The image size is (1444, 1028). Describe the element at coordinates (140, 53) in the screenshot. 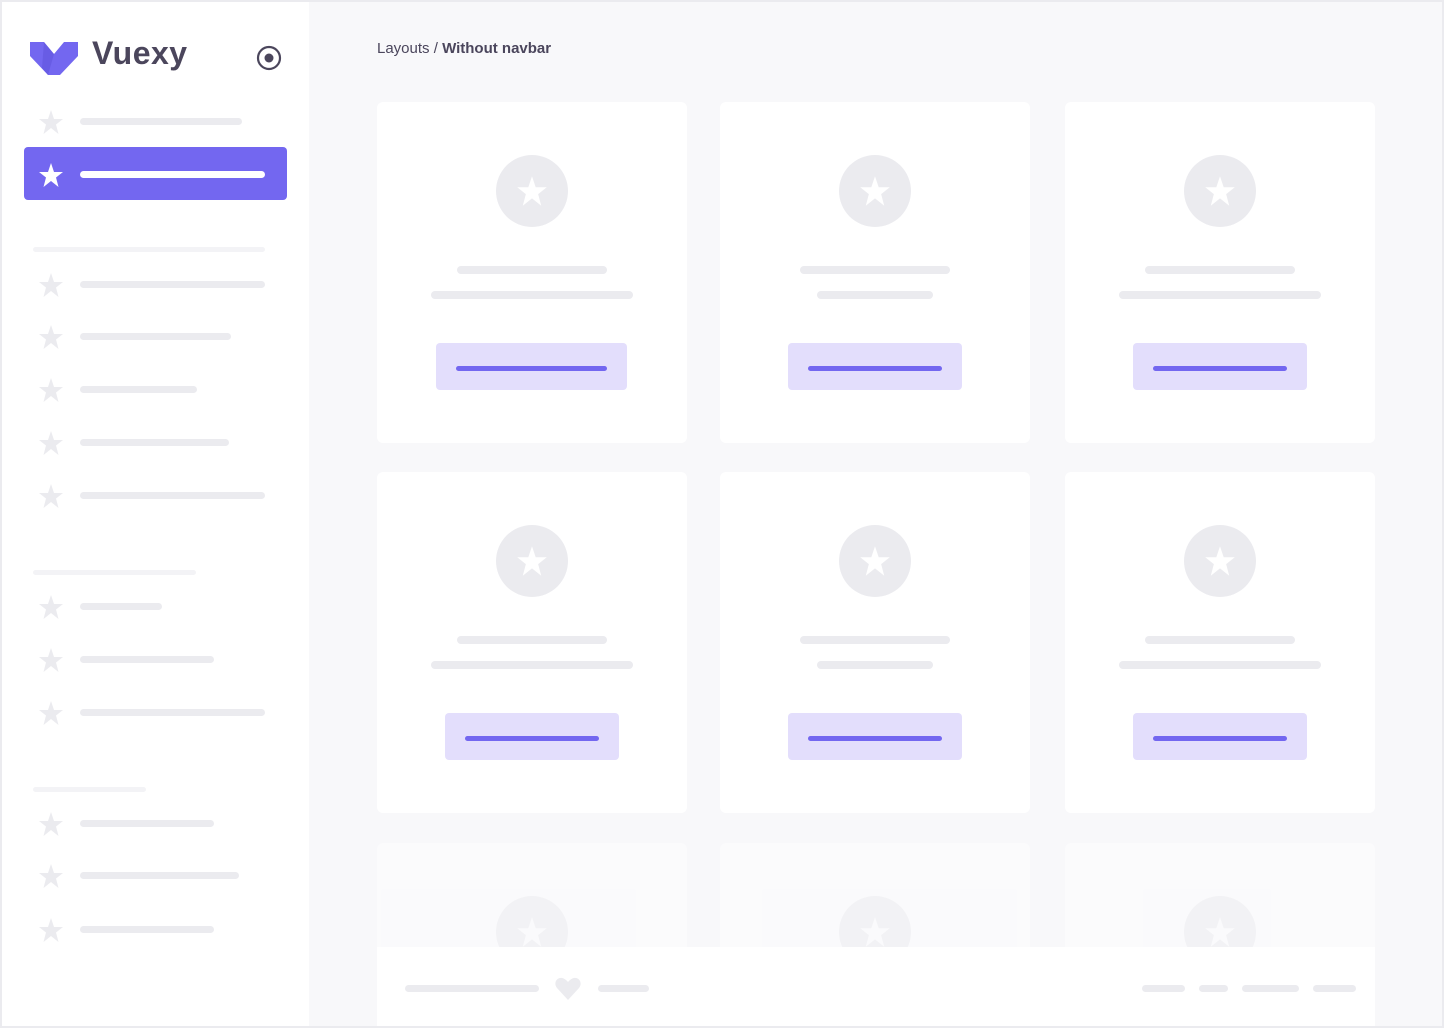

I see `brand-name: Vuexy` at that location.